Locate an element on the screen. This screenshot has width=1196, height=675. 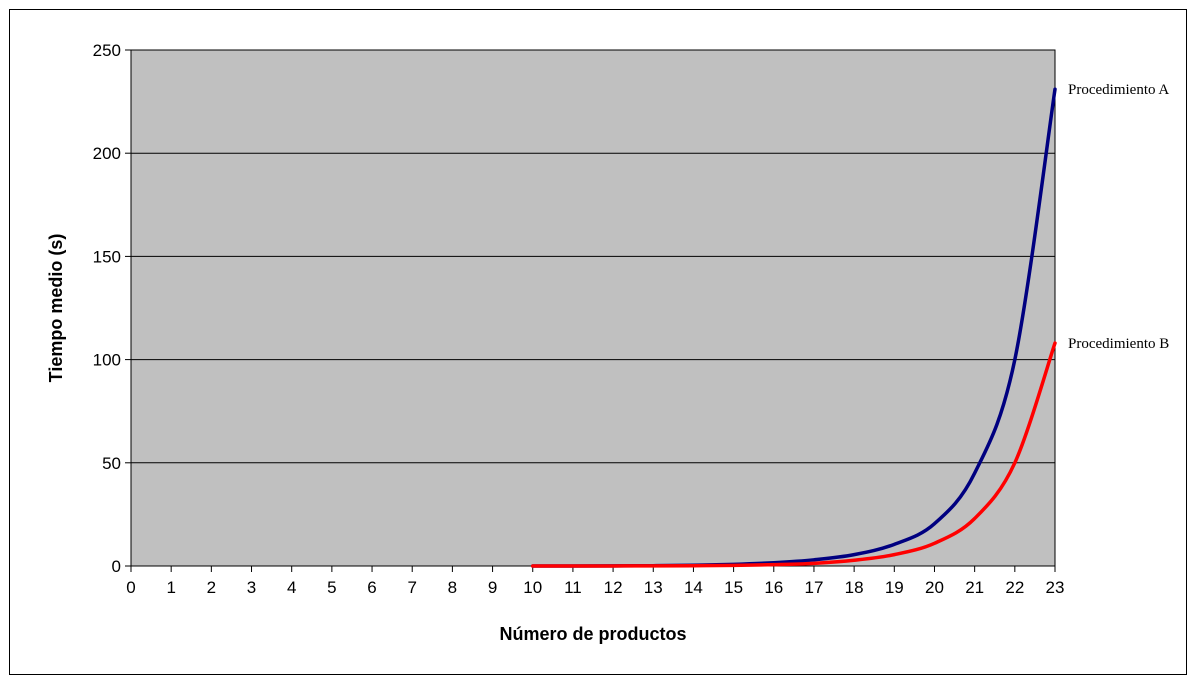
x-tick-label: 20 is located at coordinates (934, 587).